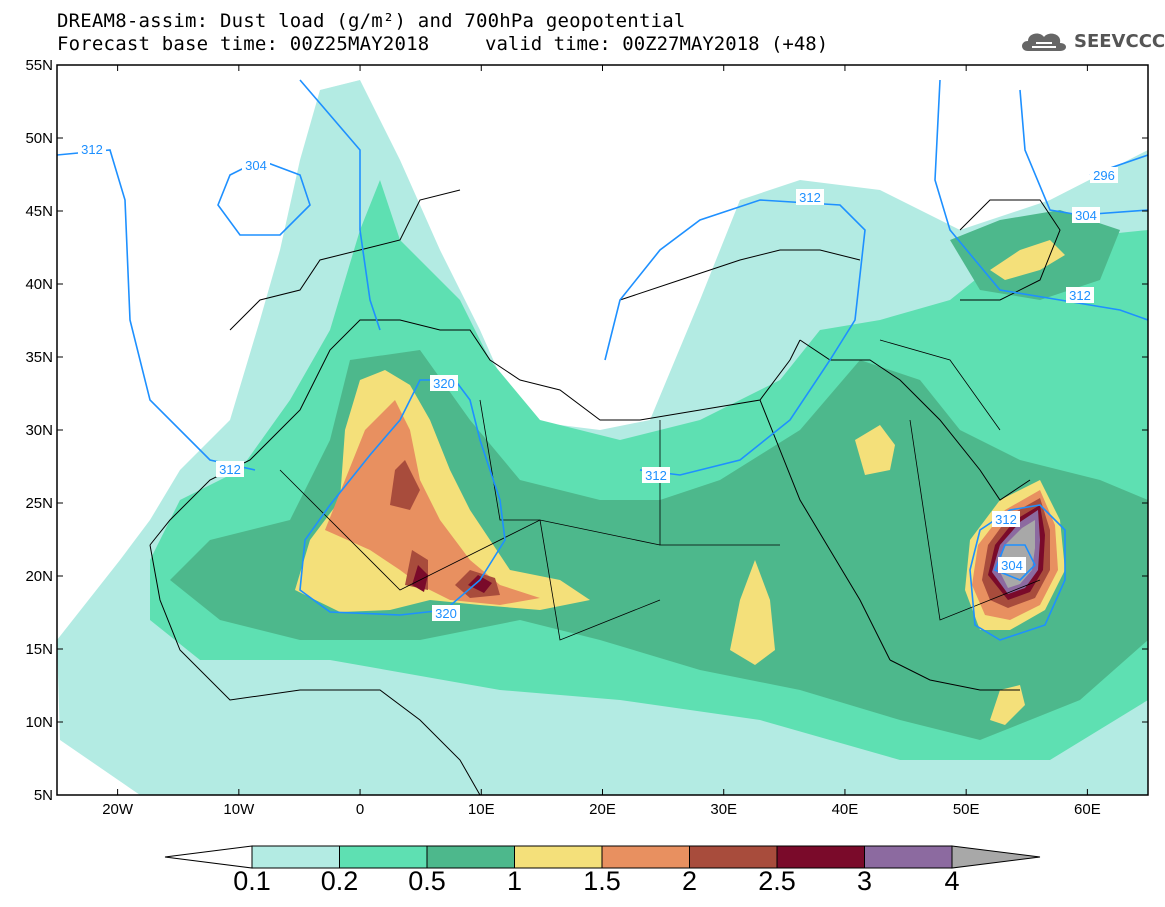  Describe the element at coordinates (952, 881) in the screenshot. I see `colorbar-tick-label: 4` at that location.